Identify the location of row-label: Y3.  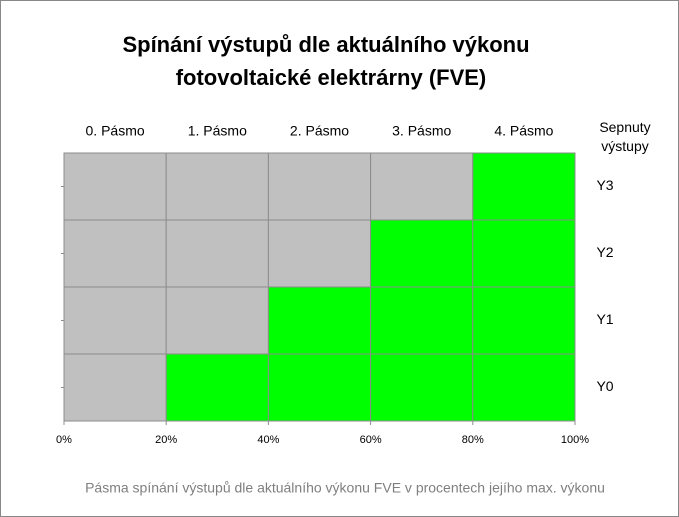
(604, 185).